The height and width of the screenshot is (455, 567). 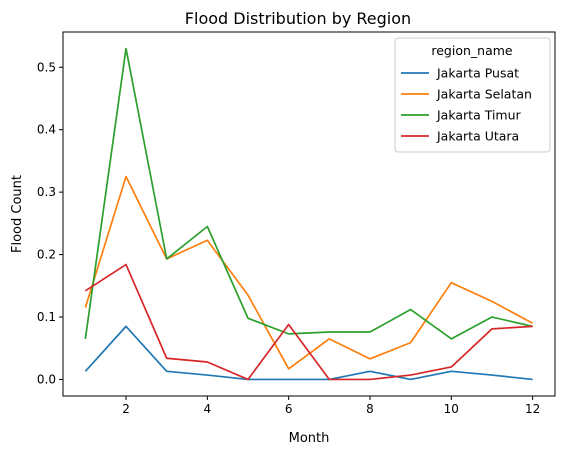 What do you see at coordinates (451, 409) in the screenshot?
I see `x-tick-label: 10` at bounding box center [451, 409].